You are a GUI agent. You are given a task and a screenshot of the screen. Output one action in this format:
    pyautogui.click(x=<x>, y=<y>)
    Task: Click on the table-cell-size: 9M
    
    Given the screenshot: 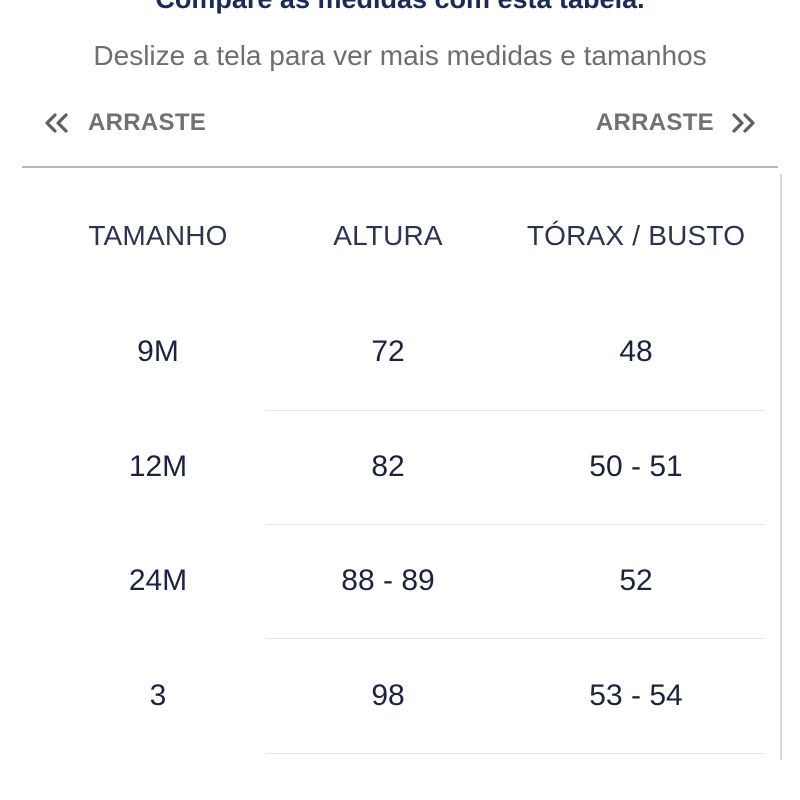 What is the action you would take?
    pyautogui.click(x=158, y=351)
    